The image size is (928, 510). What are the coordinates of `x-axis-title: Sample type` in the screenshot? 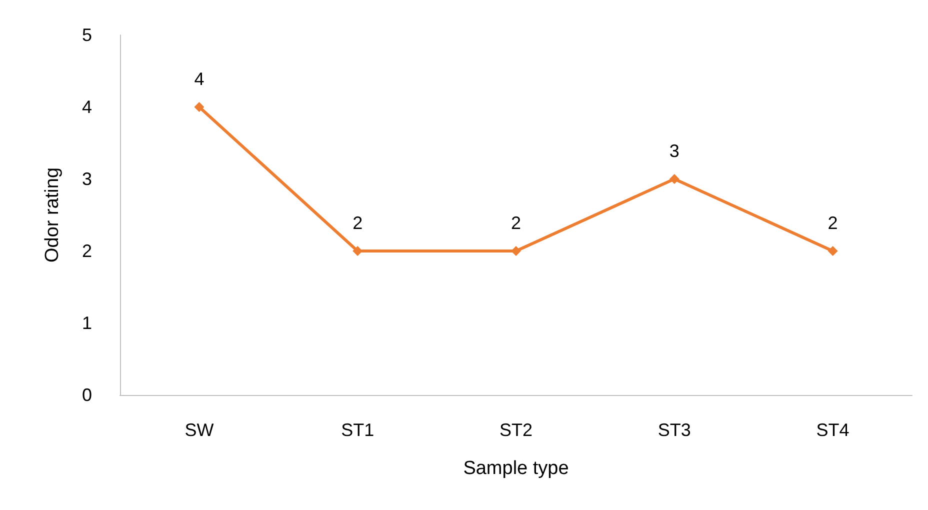 It's located at (516, 468).